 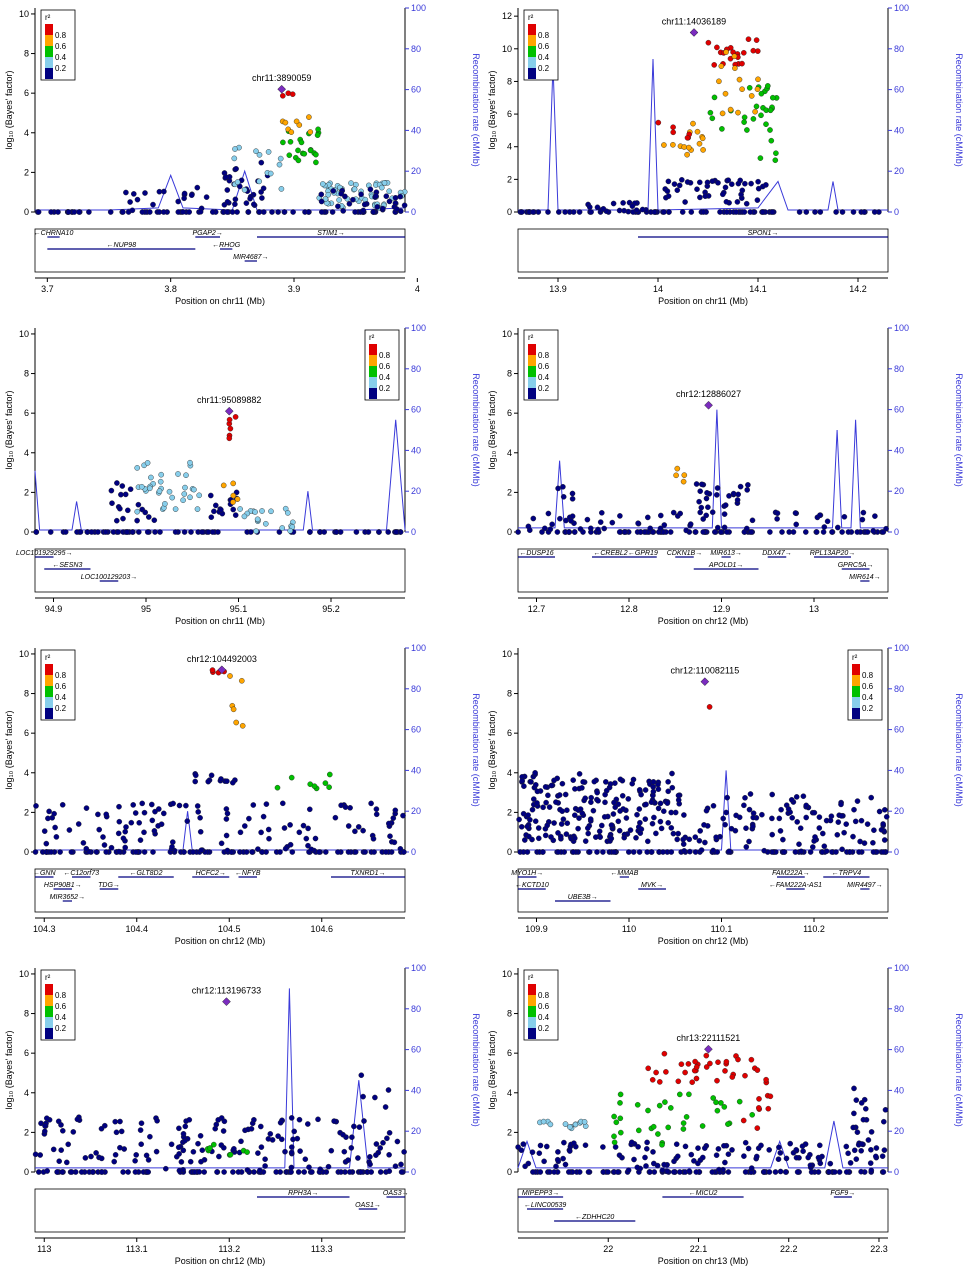 What do you see at coordinates (416, 1050) in the screenshot?
I see `y-right-tick-label: 60` at bounding box center [416, 1050].